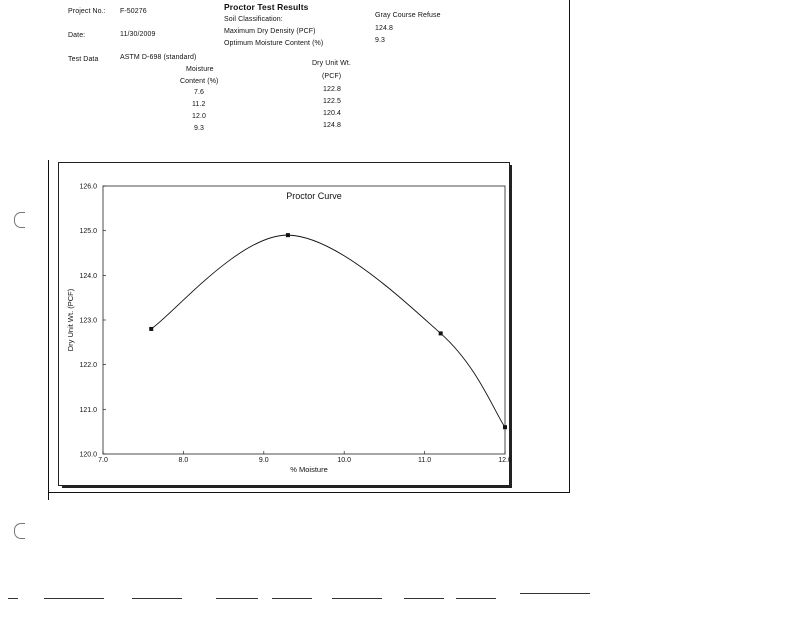  Describe the element at coordinates (200, 69) in the screenshot. I see `moisture-header-line1: Moisture` at that location.